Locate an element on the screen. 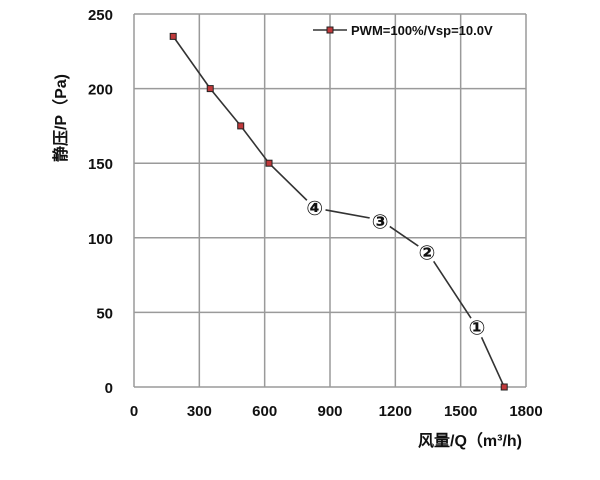 The width and height of the screenshot is (600, 480). legend: PWM=100%/Vsp=10.0V is located at coordinates (403, 30).